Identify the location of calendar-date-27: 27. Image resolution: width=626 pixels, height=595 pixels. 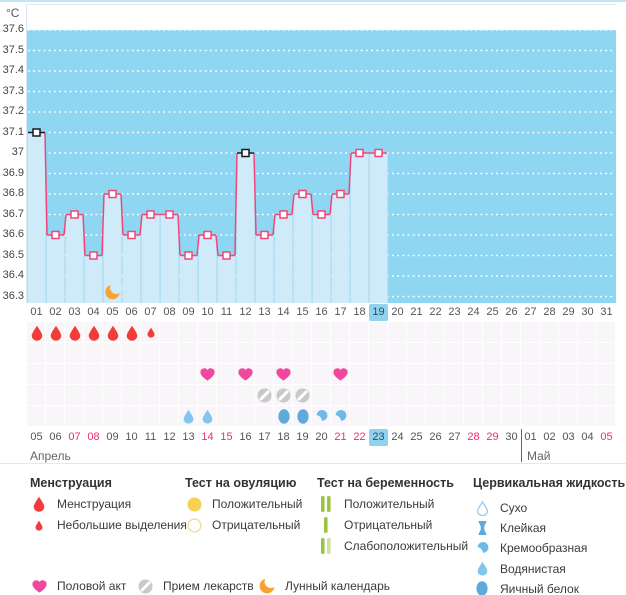
(454, 437).